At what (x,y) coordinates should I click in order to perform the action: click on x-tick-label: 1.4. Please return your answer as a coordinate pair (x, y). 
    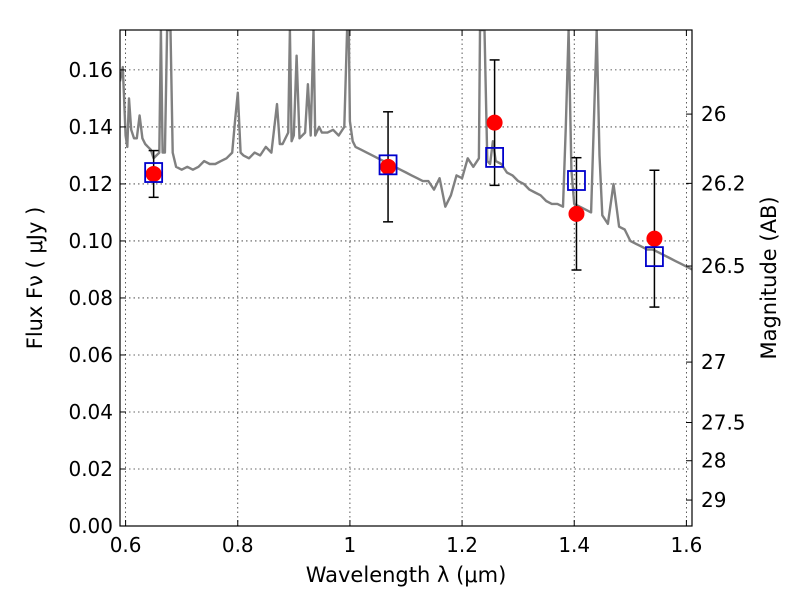
    Looking at the image, I should click on (574, 545).